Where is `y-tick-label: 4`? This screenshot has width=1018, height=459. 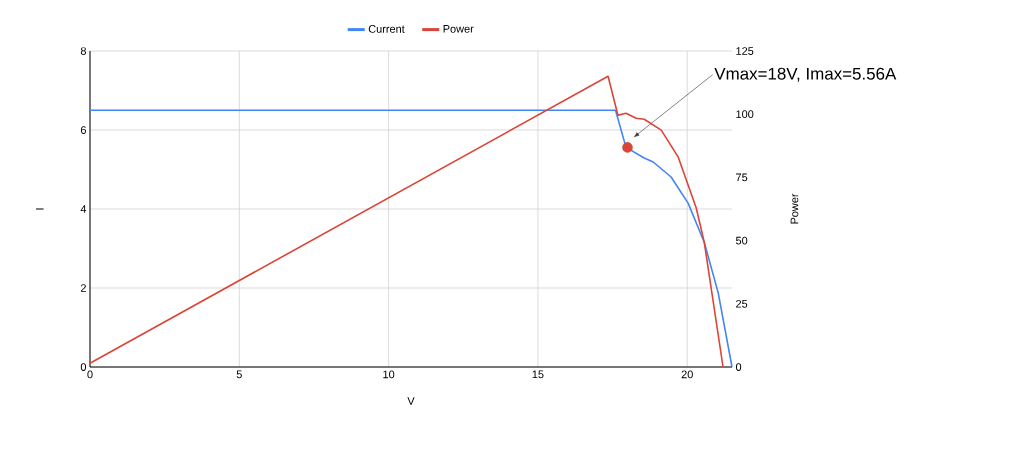
y-tick-label: 4 is located at coordinates (83, 209).